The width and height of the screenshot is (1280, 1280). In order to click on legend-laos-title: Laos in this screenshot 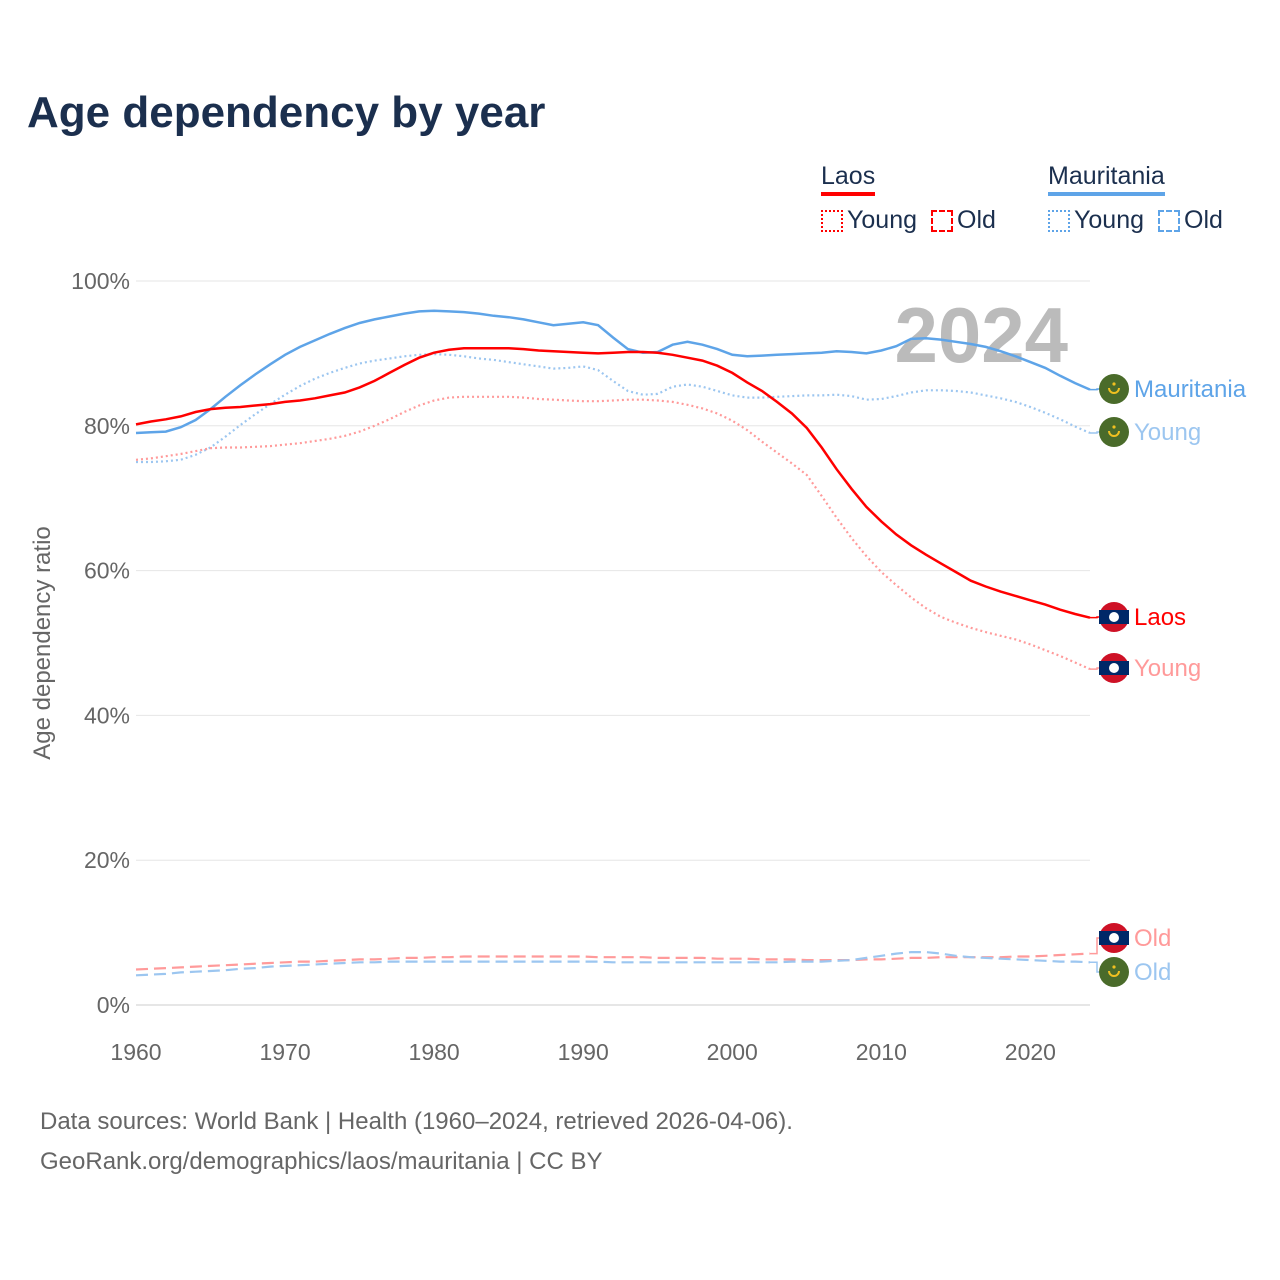, I will do `click(848, 179)`.